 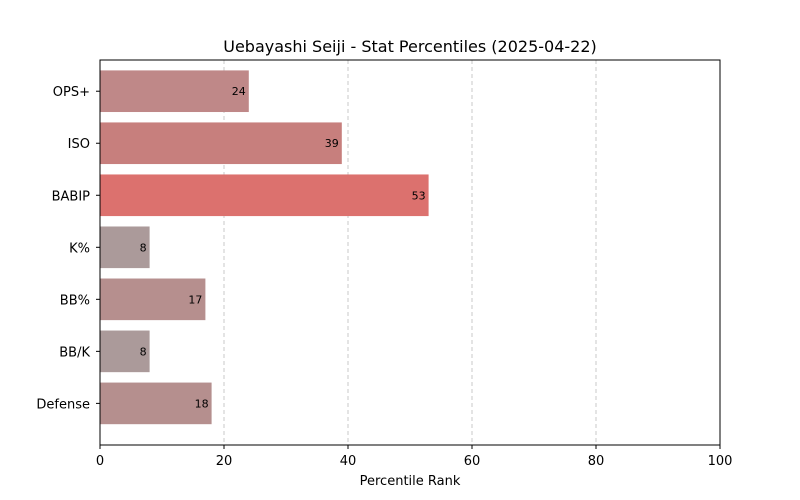 What do you see at coordinates (419, 195) in the screenshot?
I see `bar-value-label: 53` at bounding box center [419, 195].